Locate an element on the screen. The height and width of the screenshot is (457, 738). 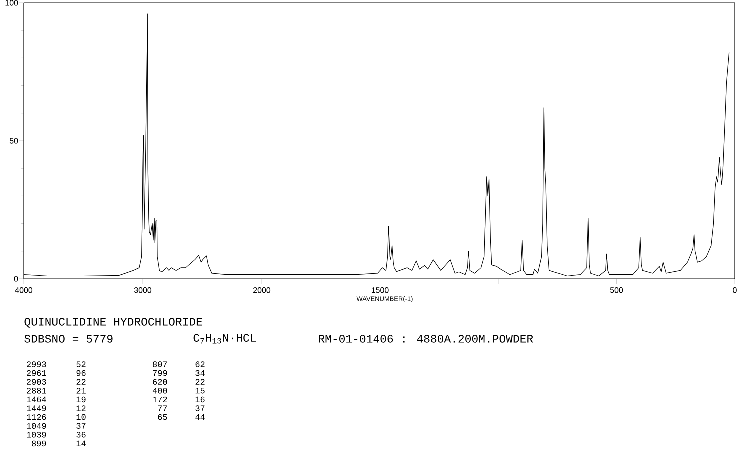
text: 16 is located at coordinates (200, 399).